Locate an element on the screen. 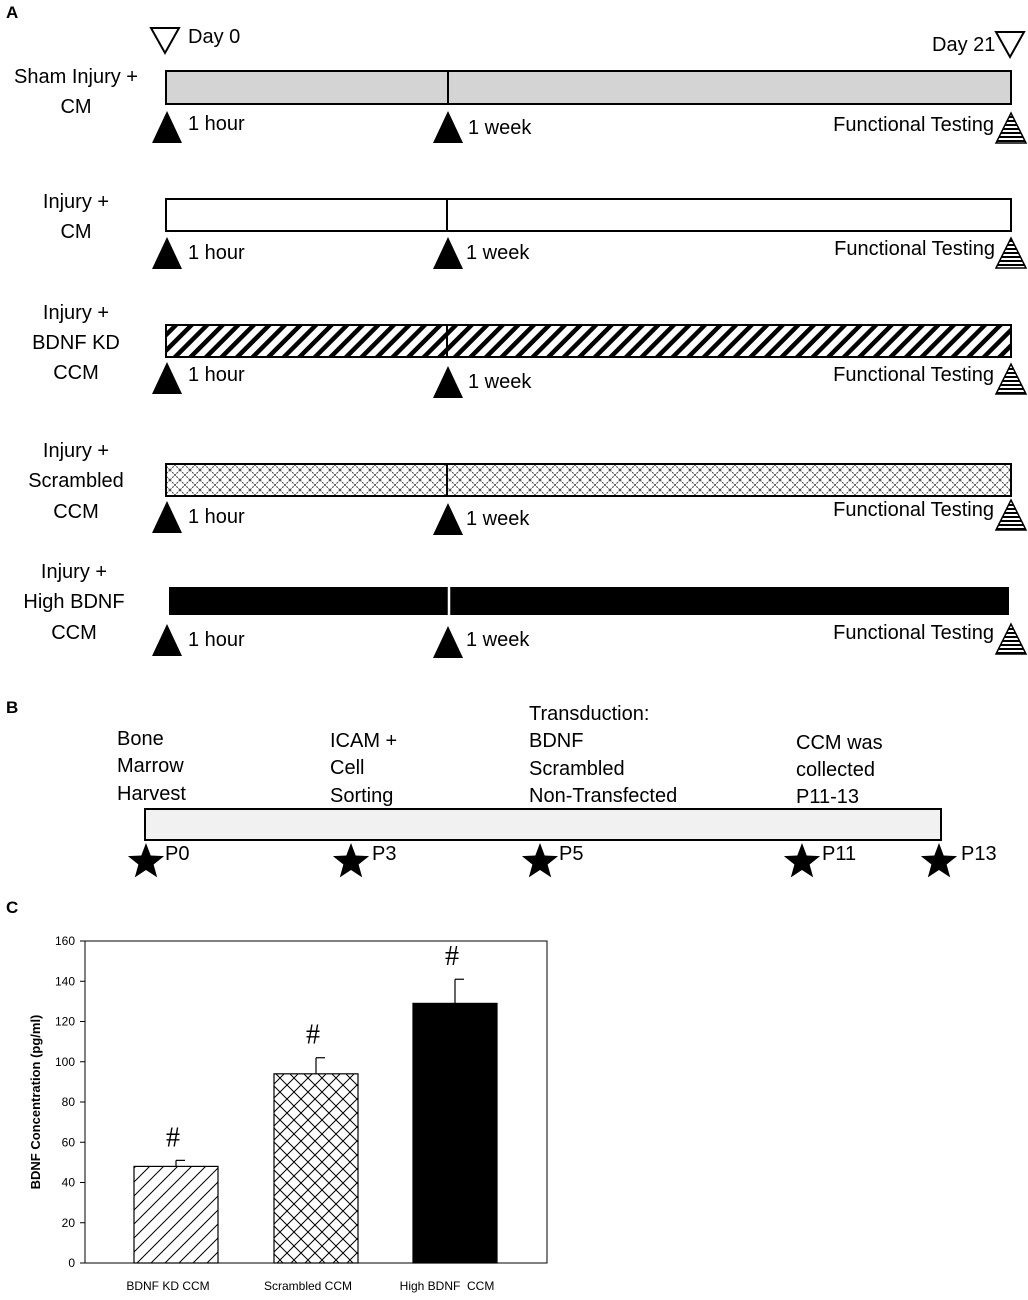  y-tick-label: 0 is located at coordinates (71, 1263).